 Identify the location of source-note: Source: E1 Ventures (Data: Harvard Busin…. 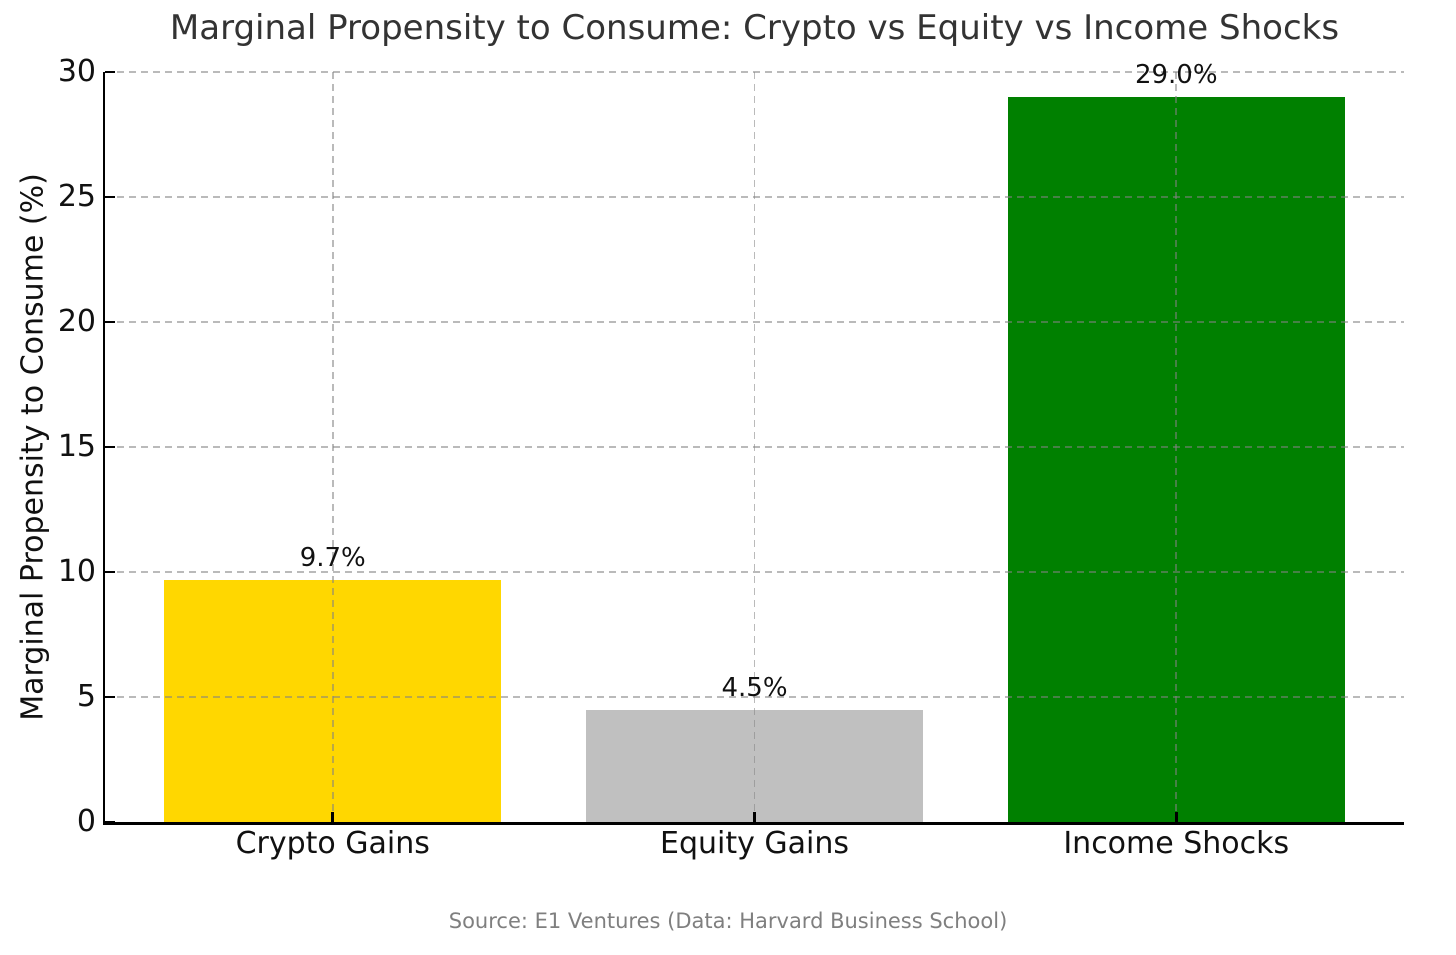
(728, 921).